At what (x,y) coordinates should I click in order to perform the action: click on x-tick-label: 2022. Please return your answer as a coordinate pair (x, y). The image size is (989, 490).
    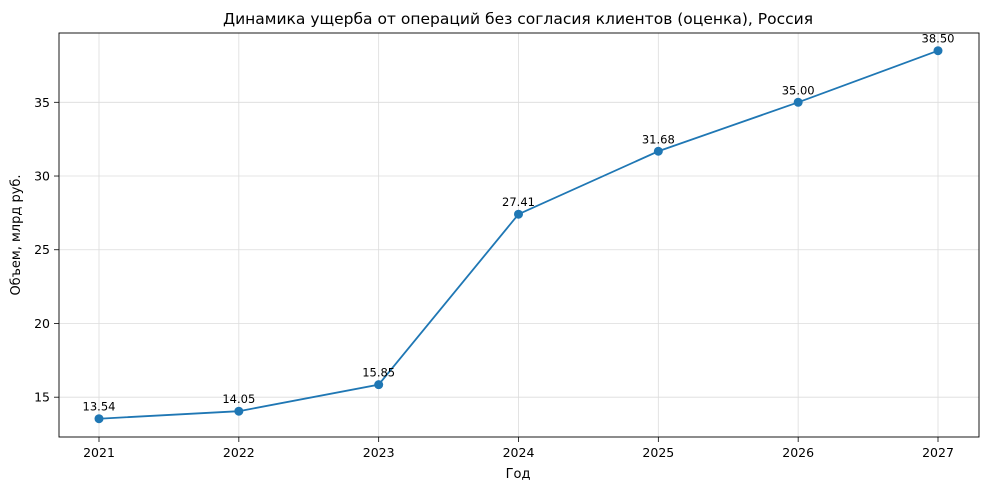
    Looking at the image, I should click on (239, 452).